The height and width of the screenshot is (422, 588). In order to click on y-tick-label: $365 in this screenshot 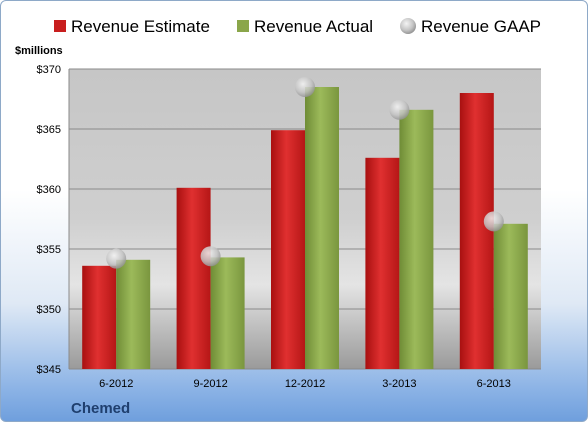, I will do `click(49, 130)`.